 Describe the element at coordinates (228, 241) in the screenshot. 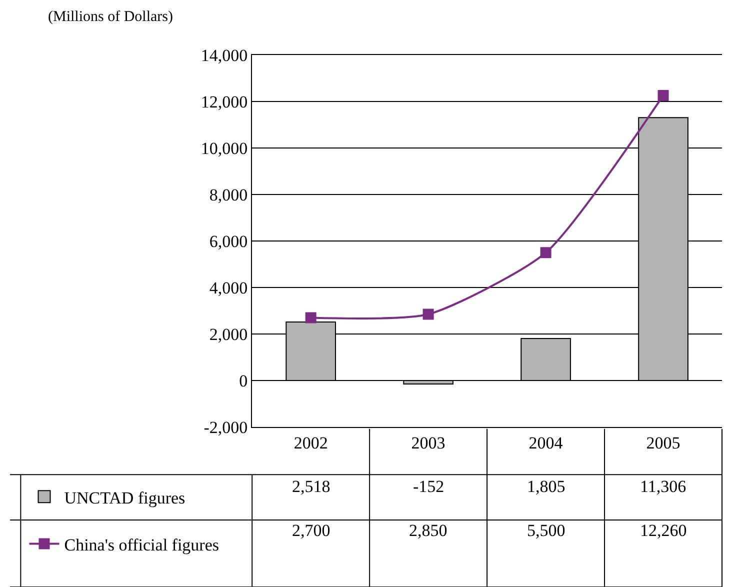

I see `y-tick-label: 6,000` at that location.